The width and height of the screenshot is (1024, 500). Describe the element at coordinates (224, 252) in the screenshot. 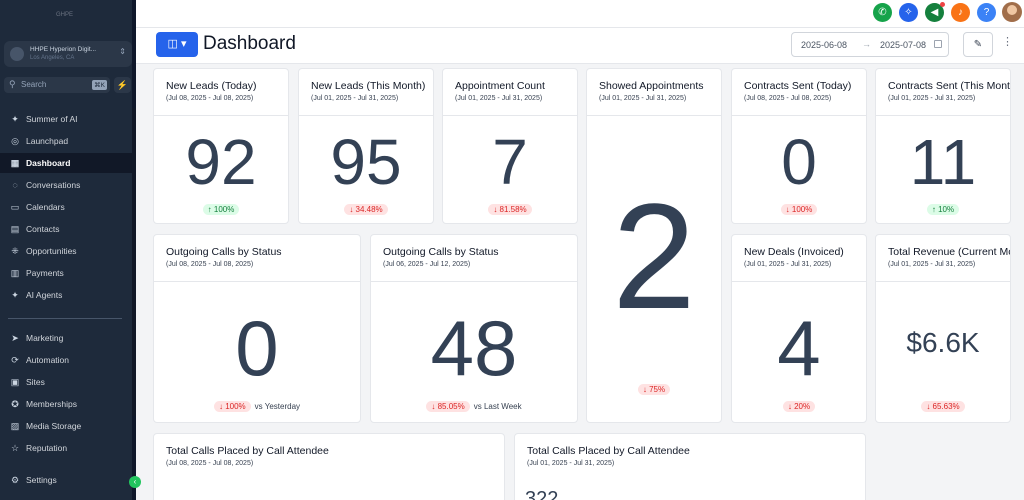

I see `widget-title: Outgoing Calls by Status` at that location.